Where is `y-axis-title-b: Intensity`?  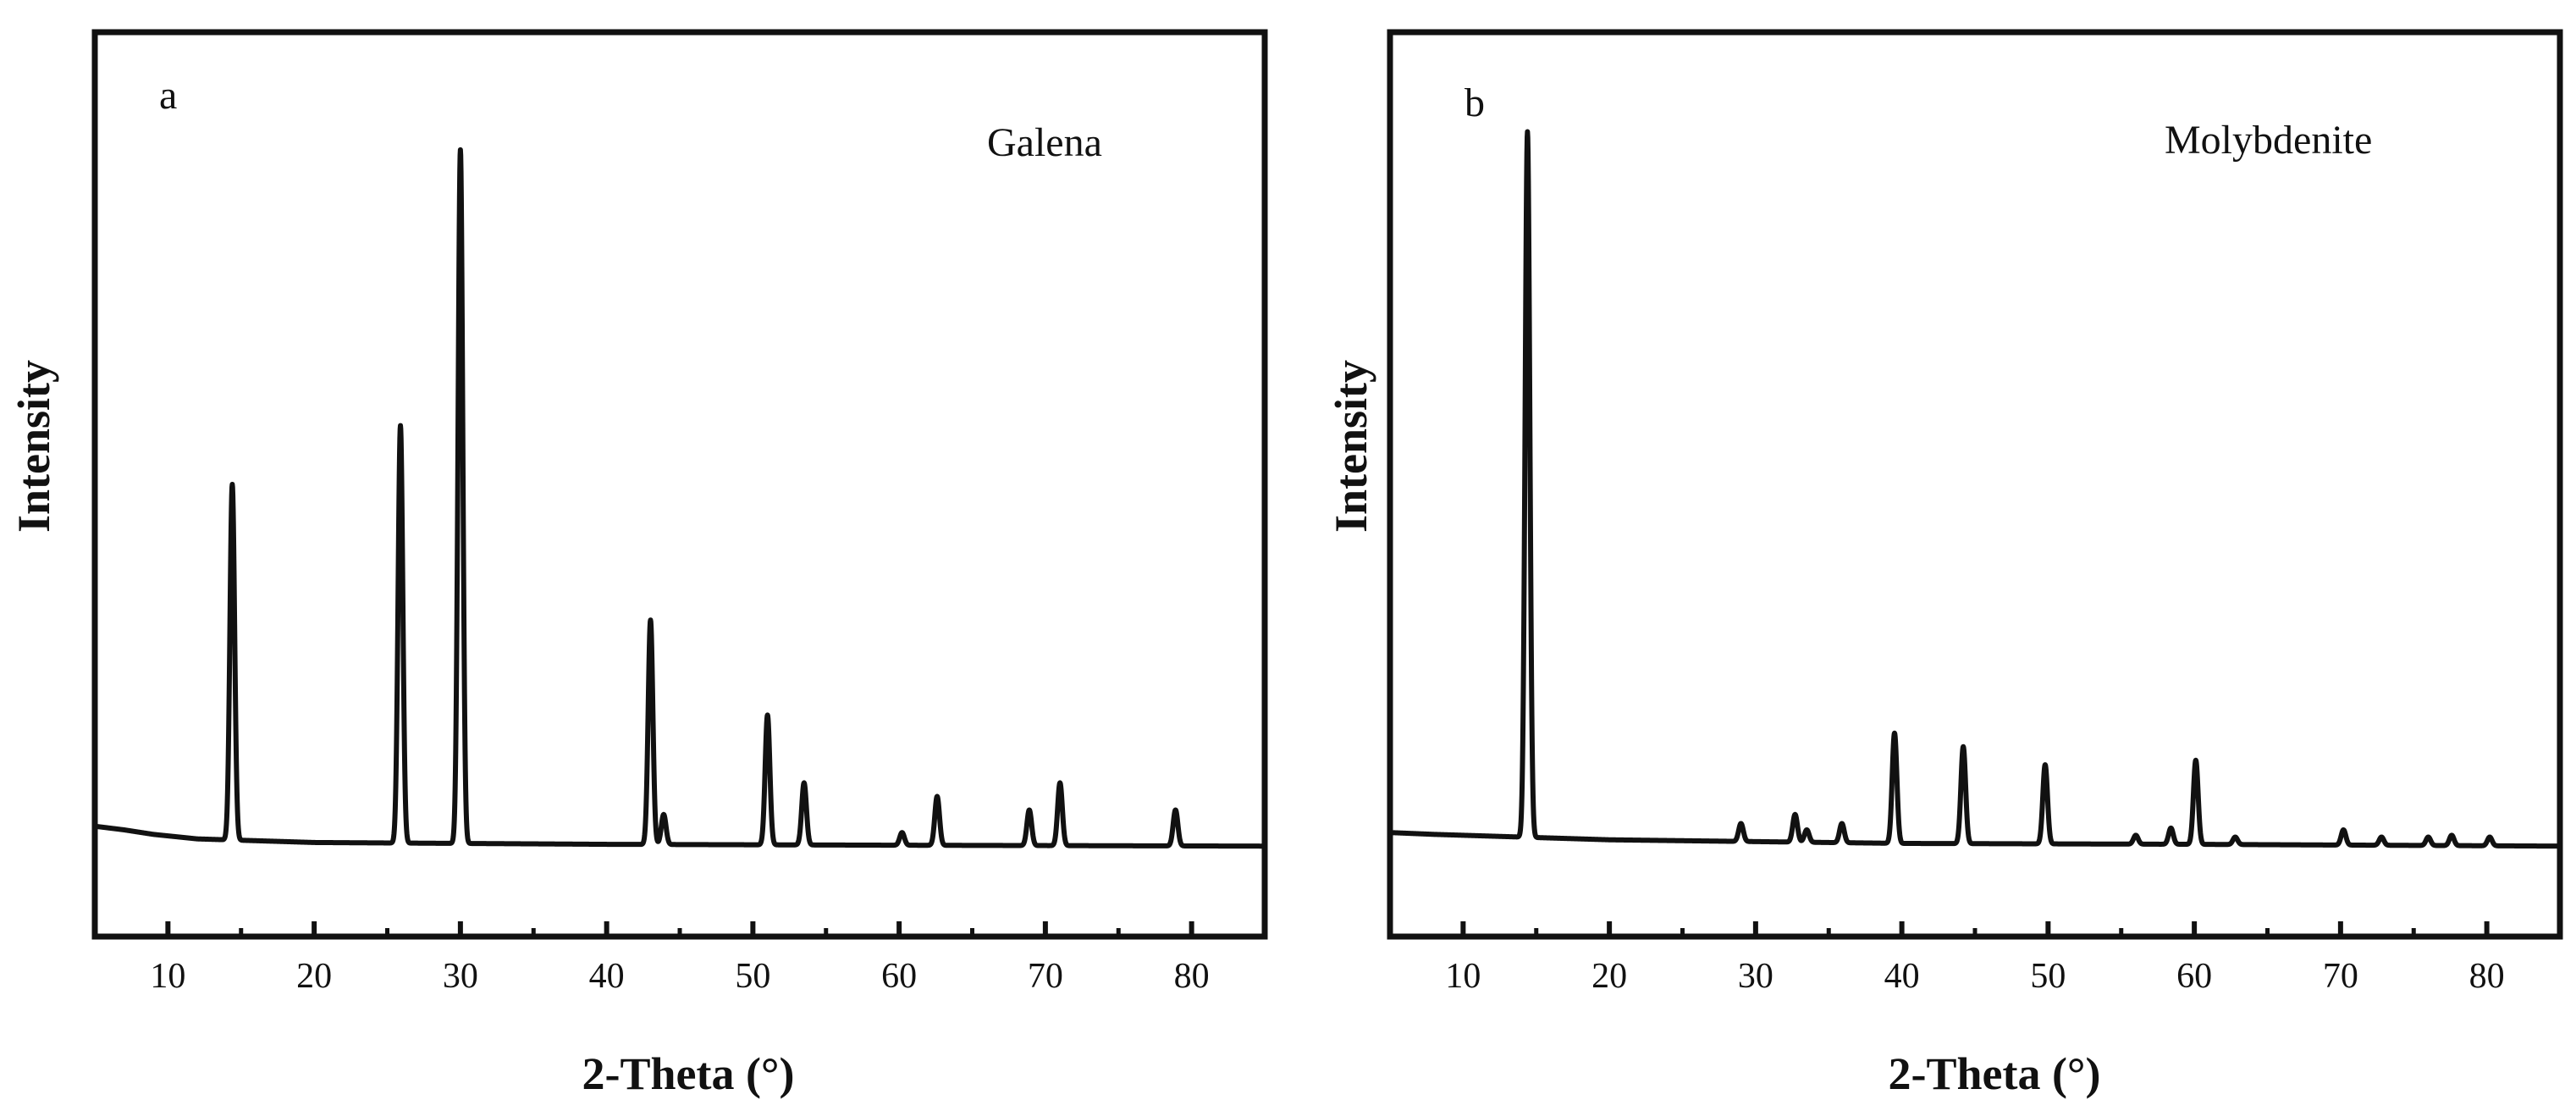 y-axis-title-b: Intensity is located at coordinates (1351, 446).